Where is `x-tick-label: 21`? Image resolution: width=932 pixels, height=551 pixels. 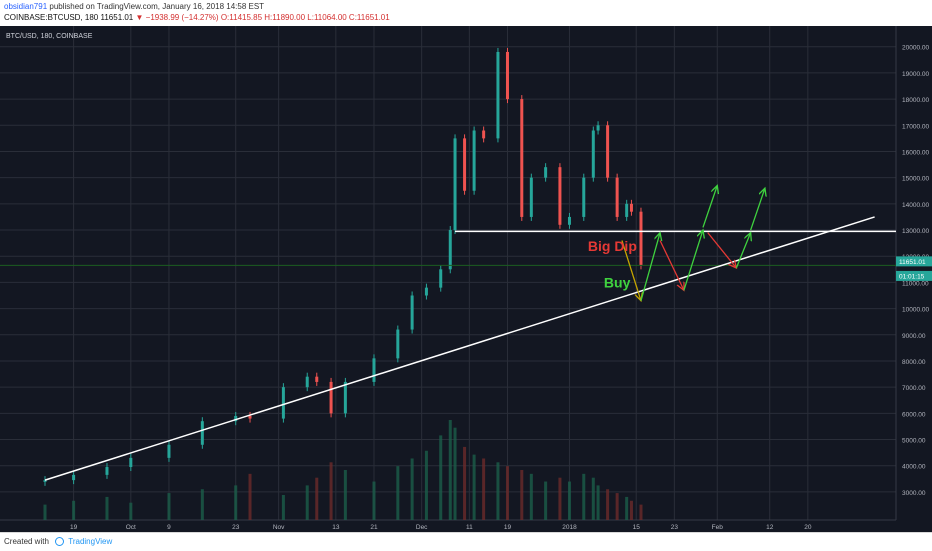
x-tick-label: 21 is located at coordinates (374, 527).